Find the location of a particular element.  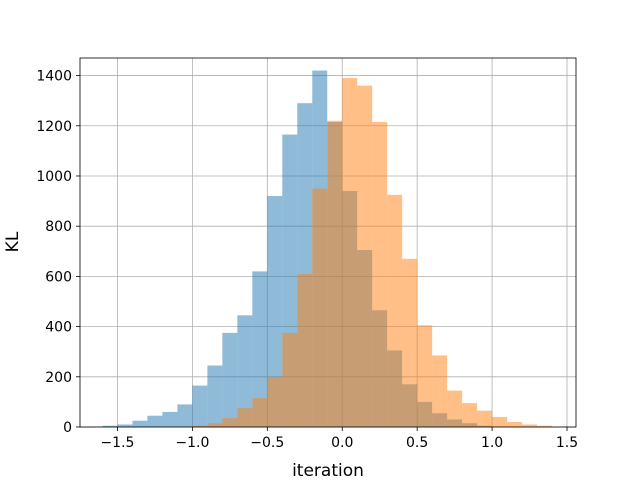

x-axis-title: iteration is located at coordinates (328, 470).